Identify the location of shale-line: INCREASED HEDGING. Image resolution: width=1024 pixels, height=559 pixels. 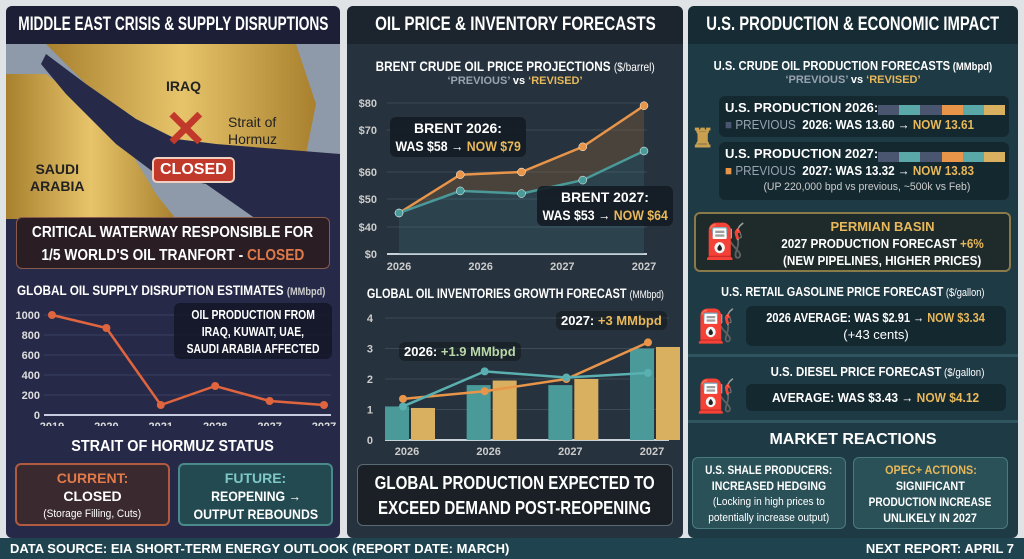
(769, 486).